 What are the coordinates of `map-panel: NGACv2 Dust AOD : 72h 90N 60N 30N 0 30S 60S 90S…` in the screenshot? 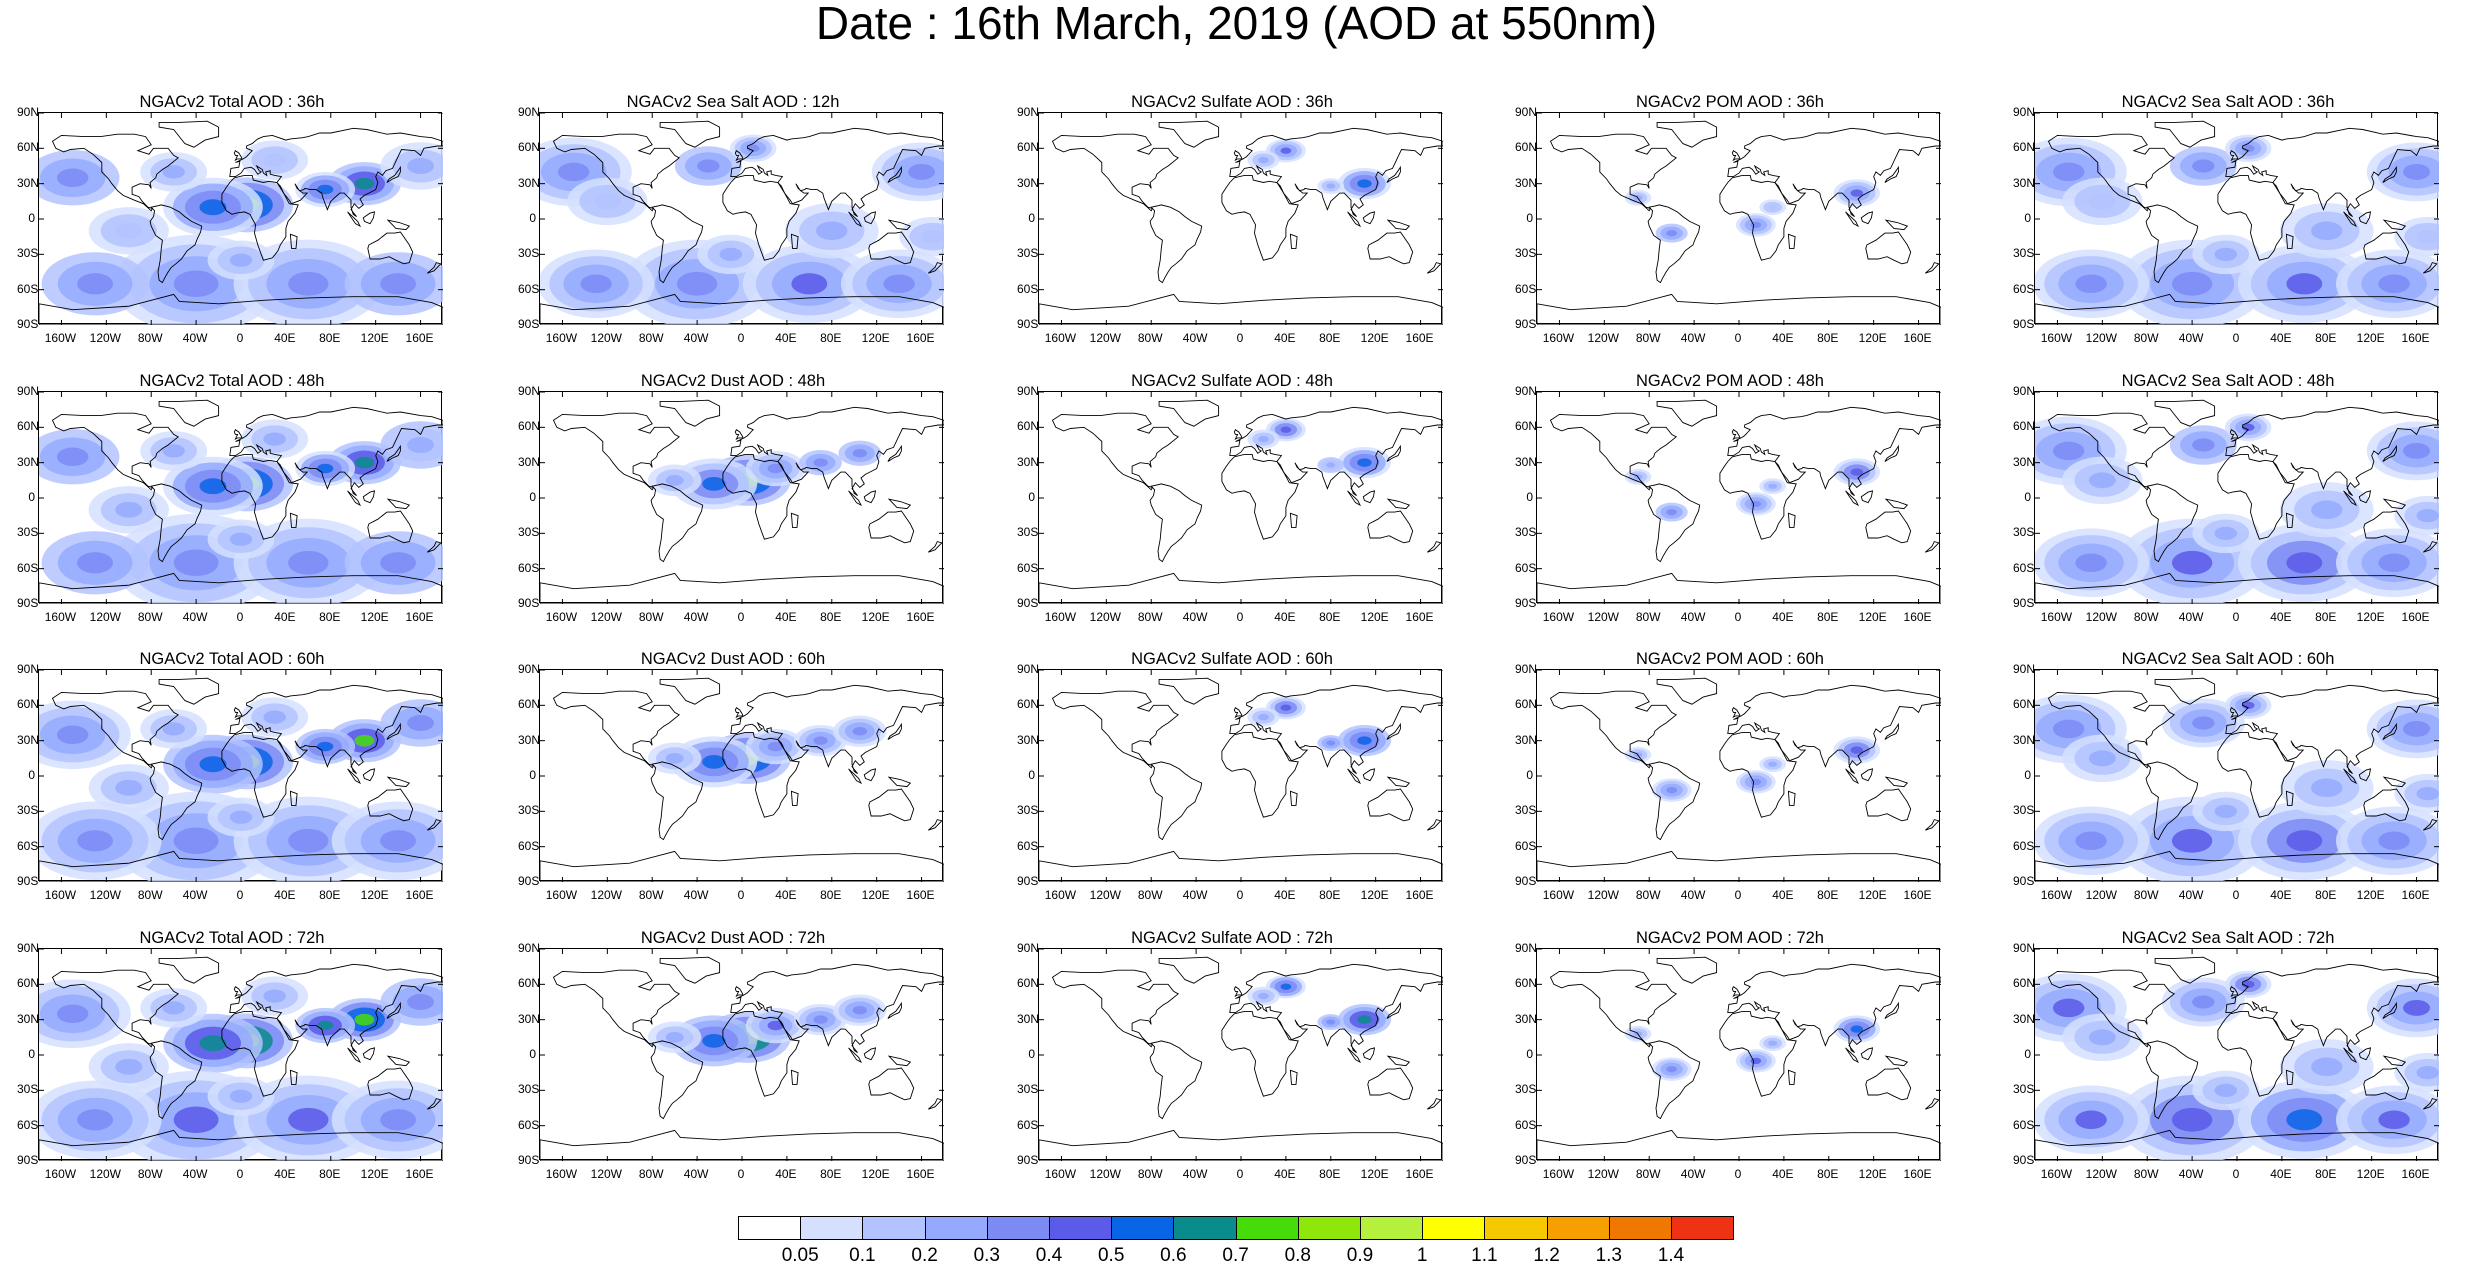 It's located at (733, 1058).